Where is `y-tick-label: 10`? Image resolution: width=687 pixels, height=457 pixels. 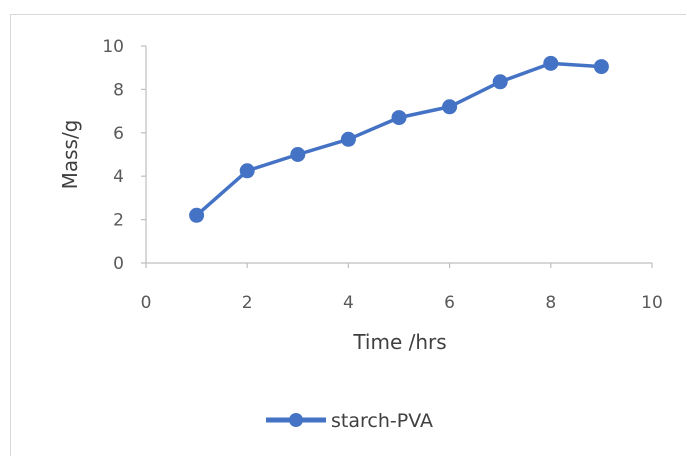
y-tick-label: 10 is located at coordinates (113, 47).